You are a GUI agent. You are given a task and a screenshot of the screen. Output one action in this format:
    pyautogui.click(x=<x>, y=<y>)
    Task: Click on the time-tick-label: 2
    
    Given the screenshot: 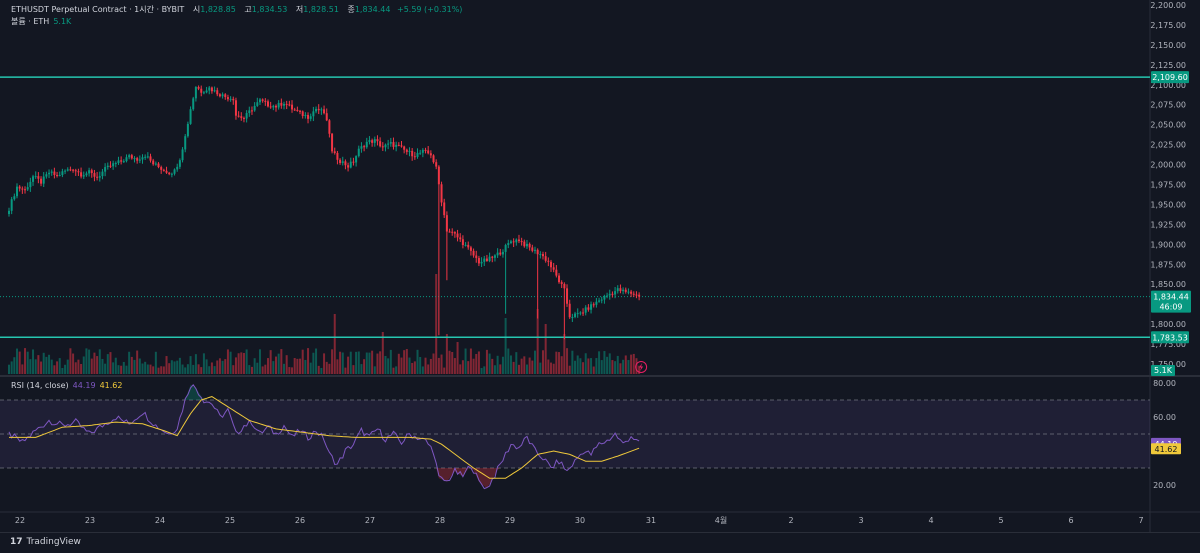 What is the action you would take?
    pyautogui.click(x=790, y=520)
    